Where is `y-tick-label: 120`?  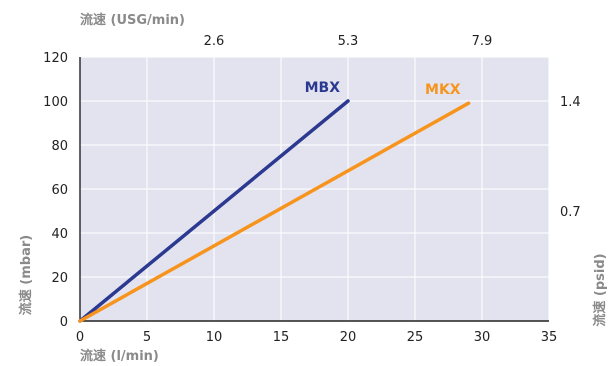 y-tick-label: 120 is located at coordinates (55, 58).